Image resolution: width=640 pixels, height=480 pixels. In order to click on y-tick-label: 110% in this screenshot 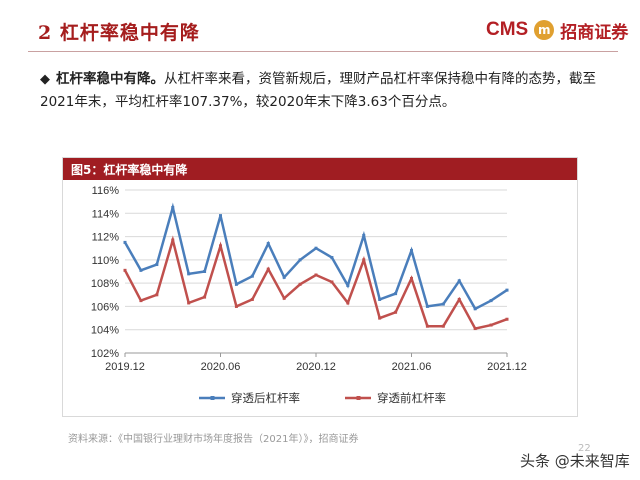, I will do `click(106, 261)`.